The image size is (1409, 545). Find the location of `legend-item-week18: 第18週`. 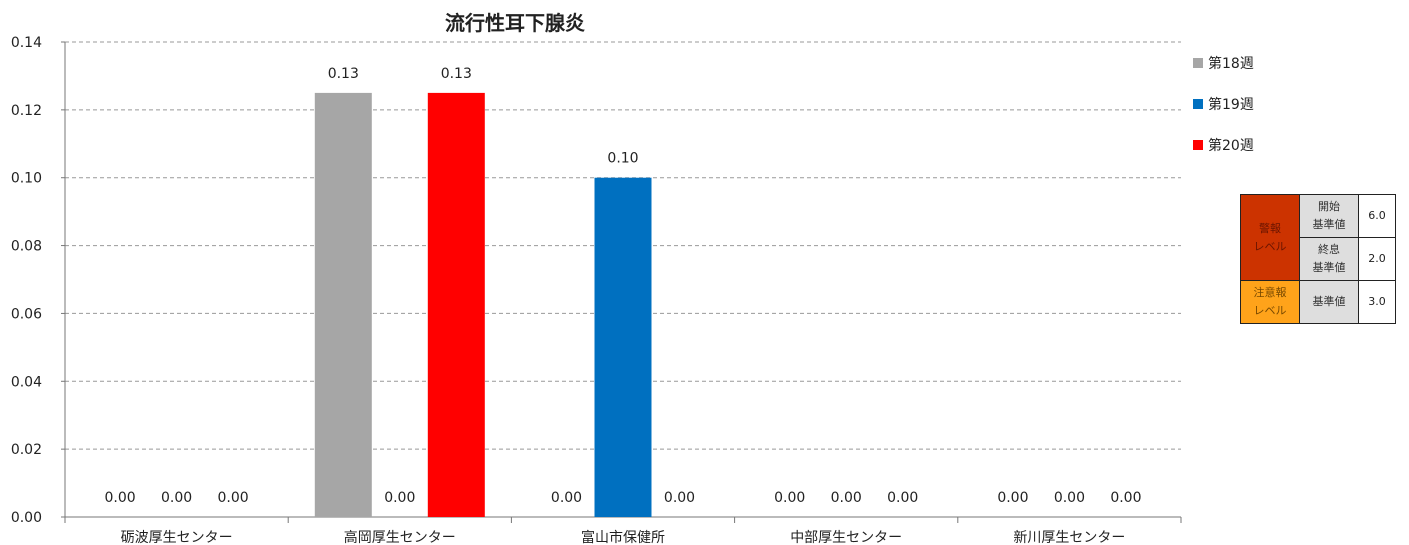

legend-item-week18: 第18週 is located at coordinates (1223, 62).